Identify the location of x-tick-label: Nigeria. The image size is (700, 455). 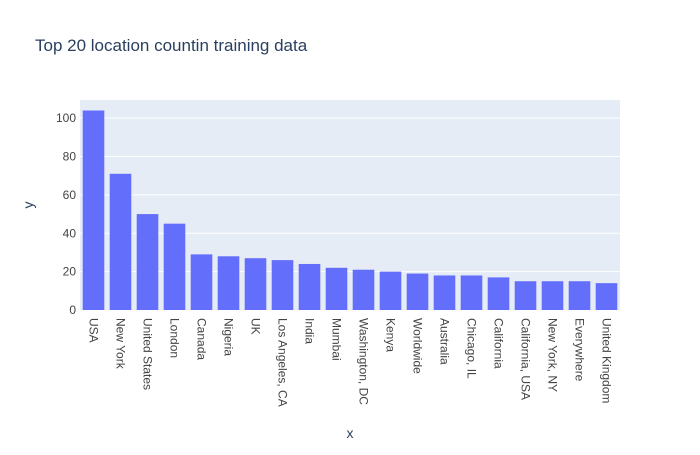
(229, 337).